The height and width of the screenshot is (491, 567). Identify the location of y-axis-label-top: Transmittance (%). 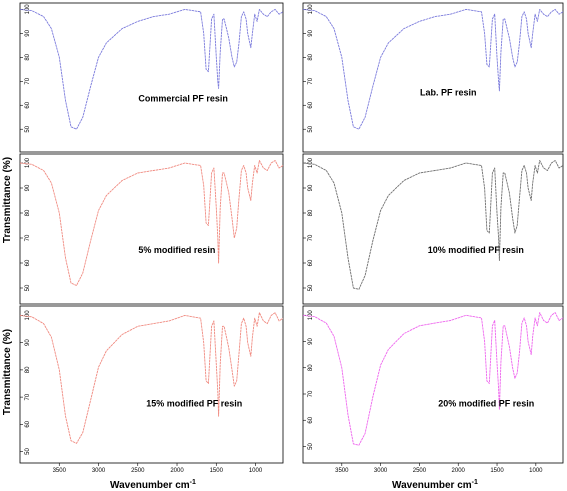
(7, 200).